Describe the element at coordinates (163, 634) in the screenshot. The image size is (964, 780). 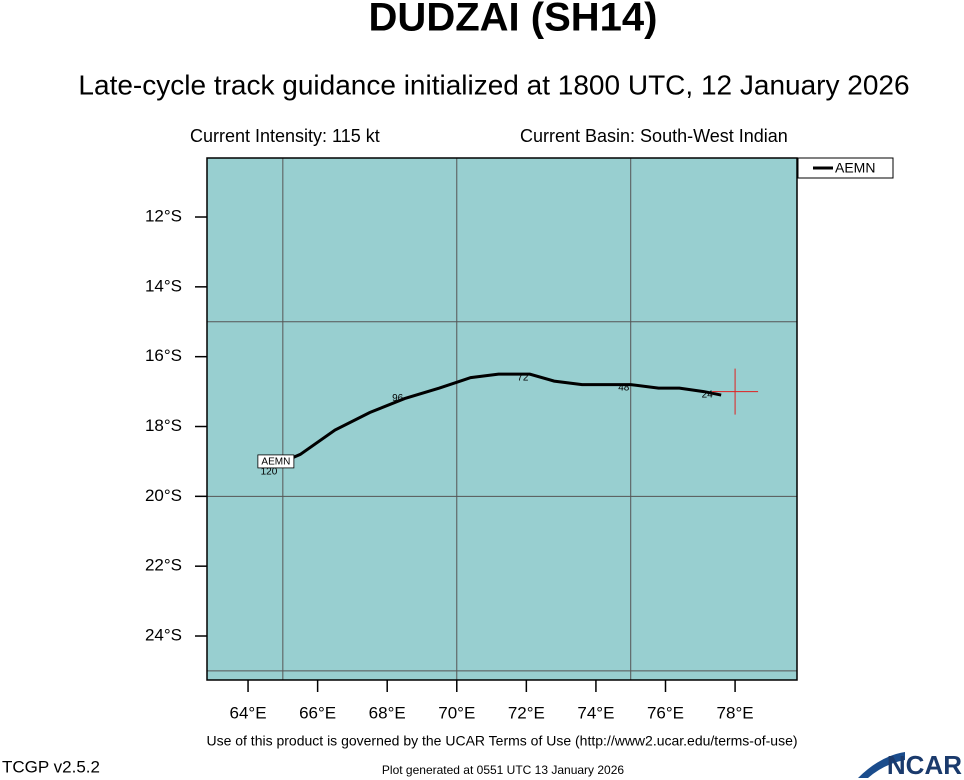
I see `y-tick-label: 24°S` at that location.